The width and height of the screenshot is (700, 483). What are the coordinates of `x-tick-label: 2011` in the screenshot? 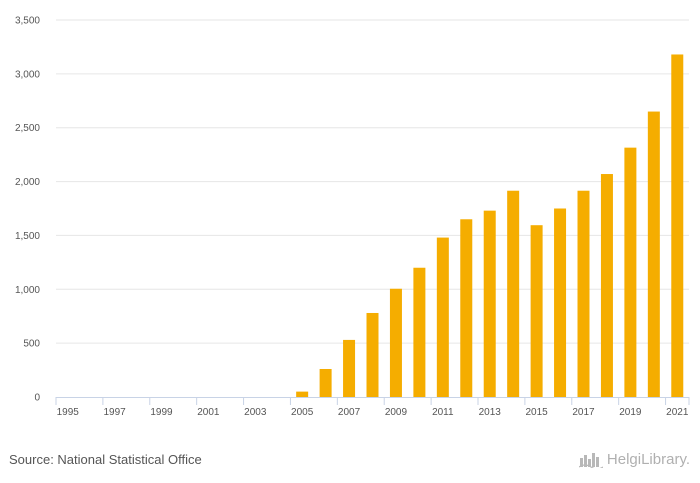 It's located at (443, 412).